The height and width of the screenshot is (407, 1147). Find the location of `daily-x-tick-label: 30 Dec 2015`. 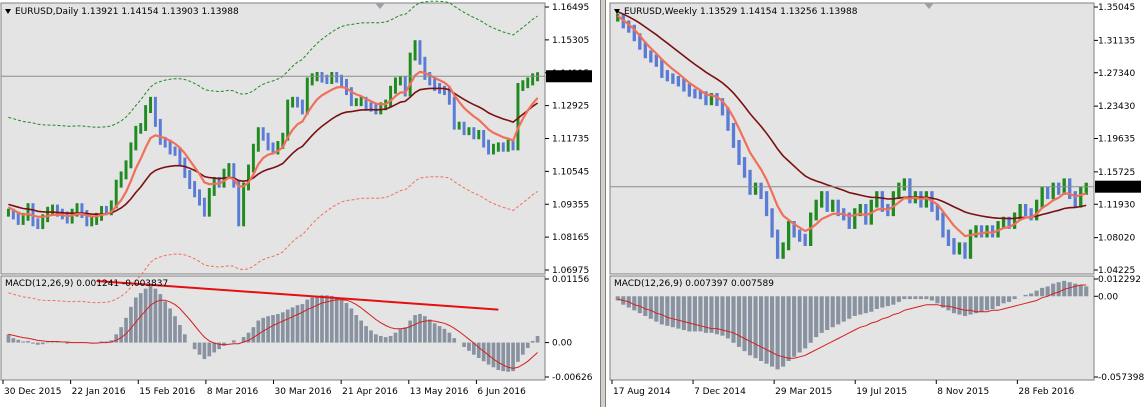

daily-x-tick-label: 30 Dec 2015 is located at coordinates (33, 392).